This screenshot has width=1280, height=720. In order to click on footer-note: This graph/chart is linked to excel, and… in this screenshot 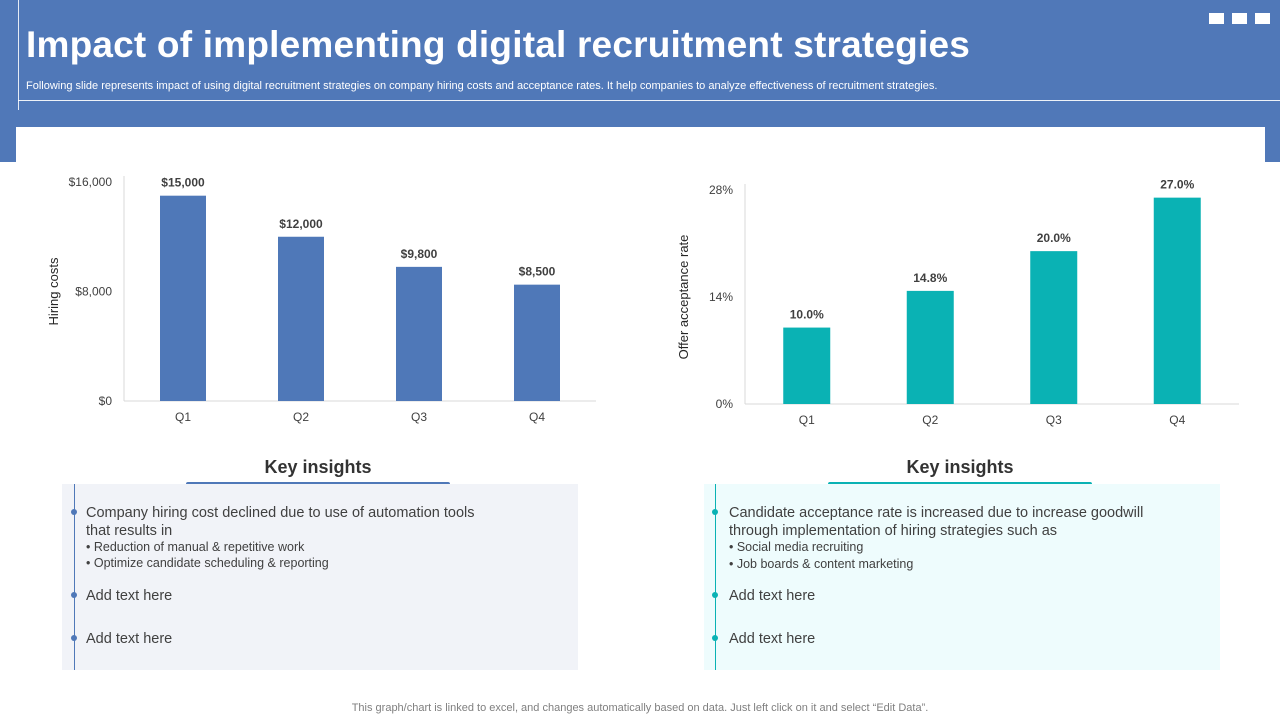, I will do `click(640, 708)`.